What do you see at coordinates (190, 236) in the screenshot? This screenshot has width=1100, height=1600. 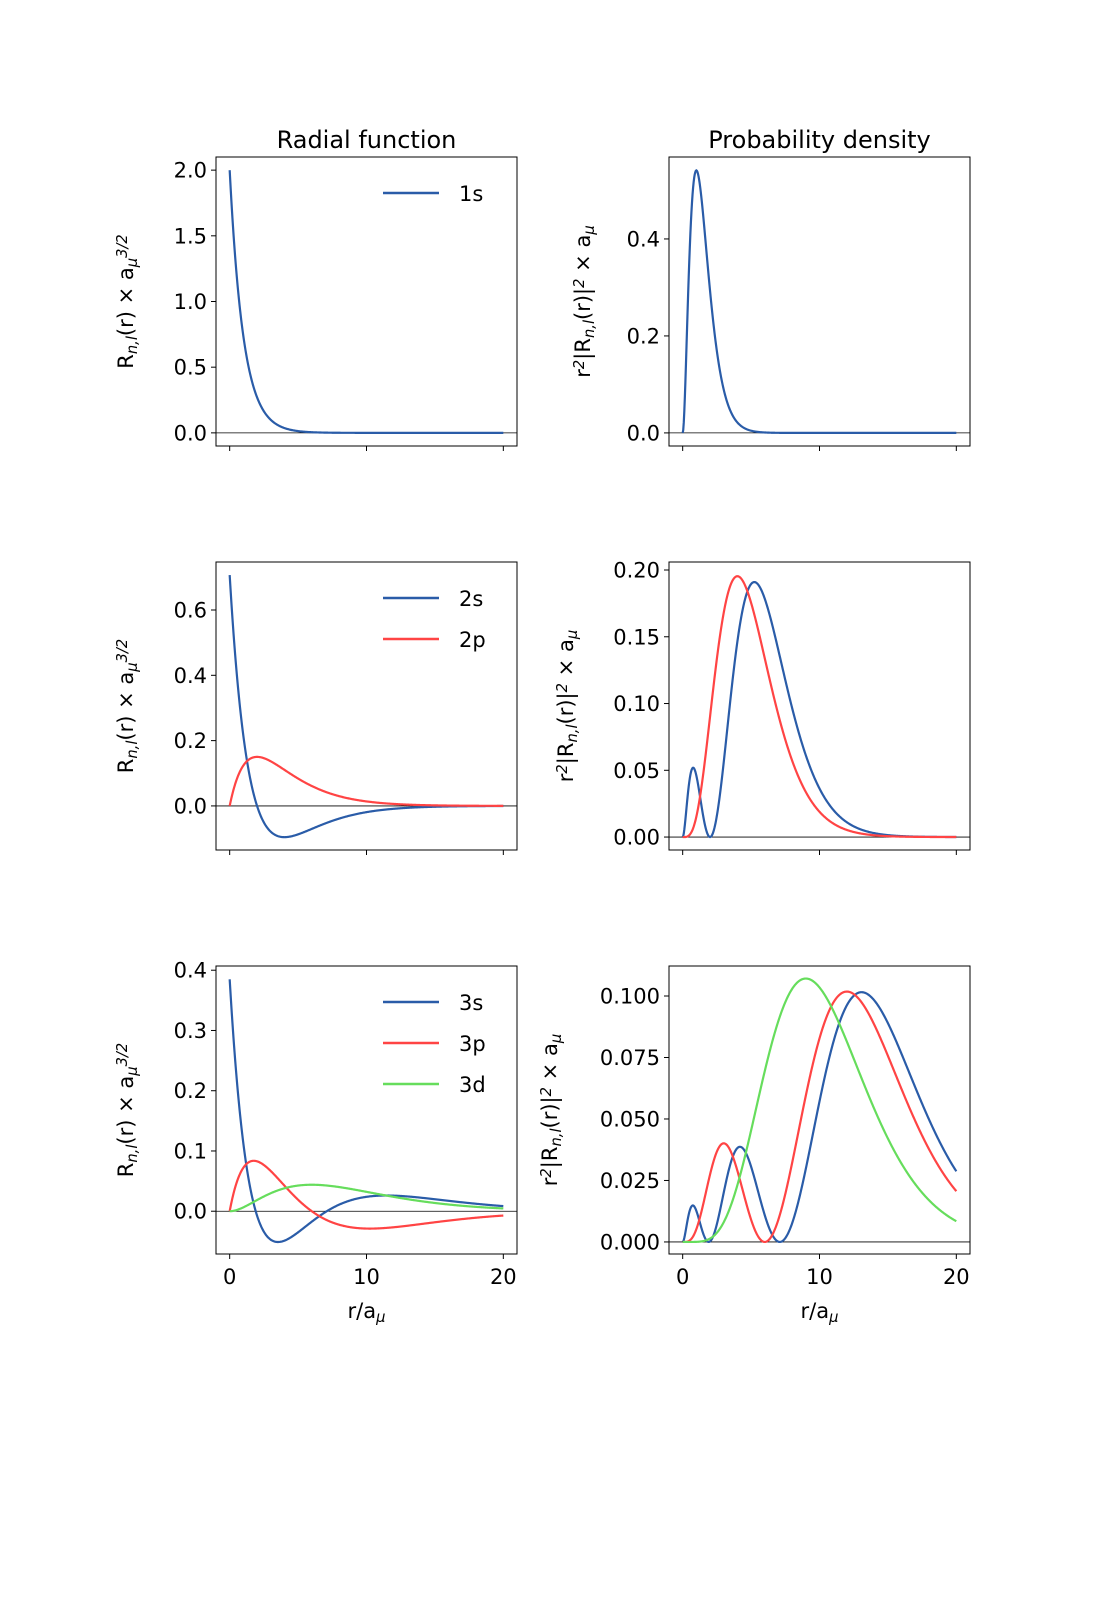 I see `y-tick-label: 1.5` at bounding box center [190, 236].